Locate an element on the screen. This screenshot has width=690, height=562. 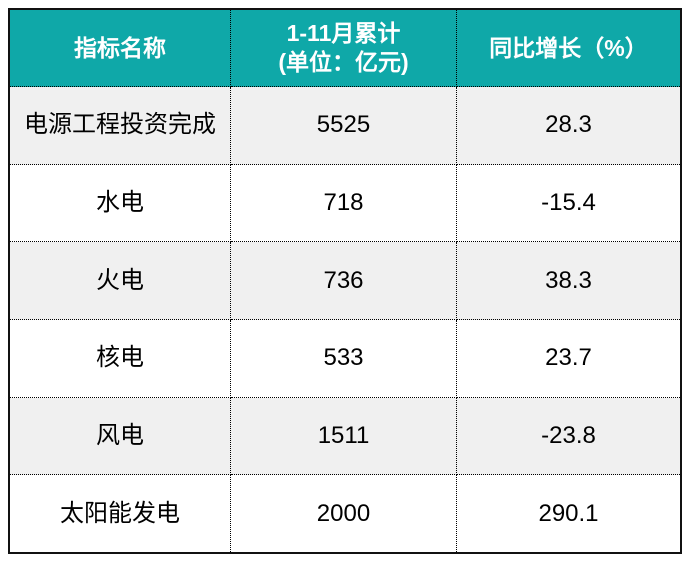
table-row: 太阳能发电 2000 290.1 is located at coordinates (345, 514).